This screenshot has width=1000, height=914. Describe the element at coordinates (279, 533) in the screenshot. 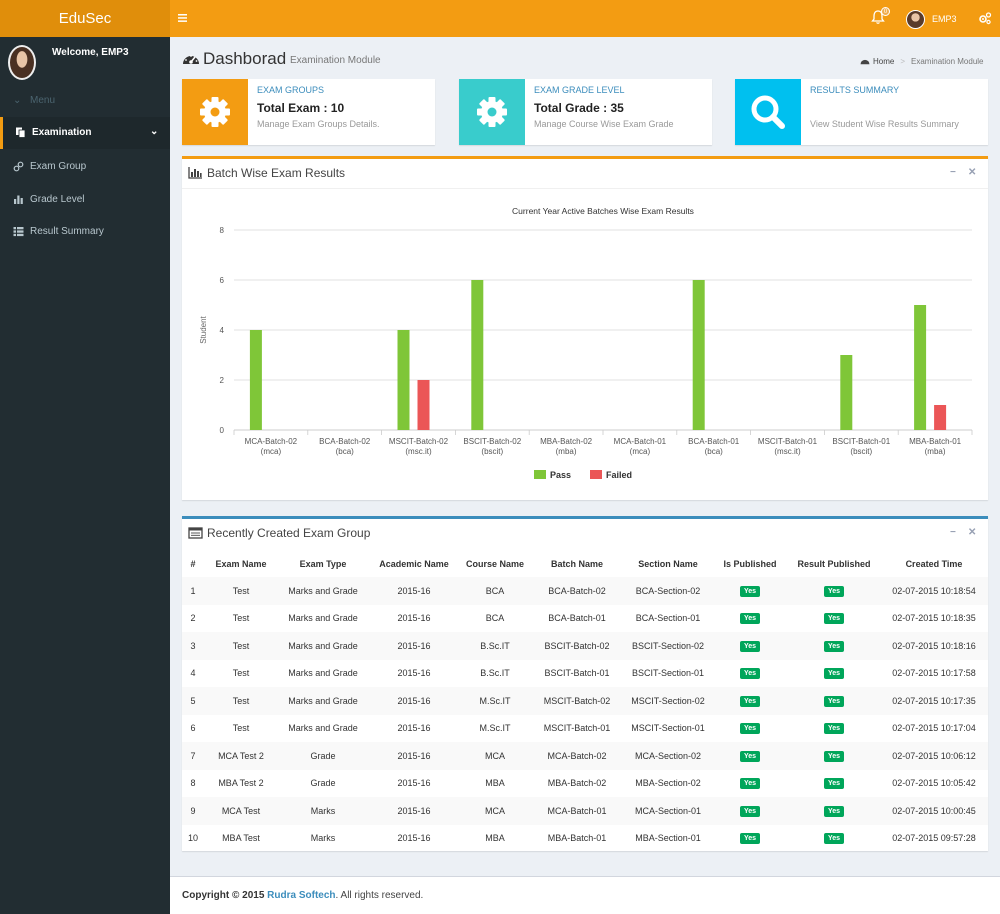

I see `box-title: Recently Created Exam Group` at that location.